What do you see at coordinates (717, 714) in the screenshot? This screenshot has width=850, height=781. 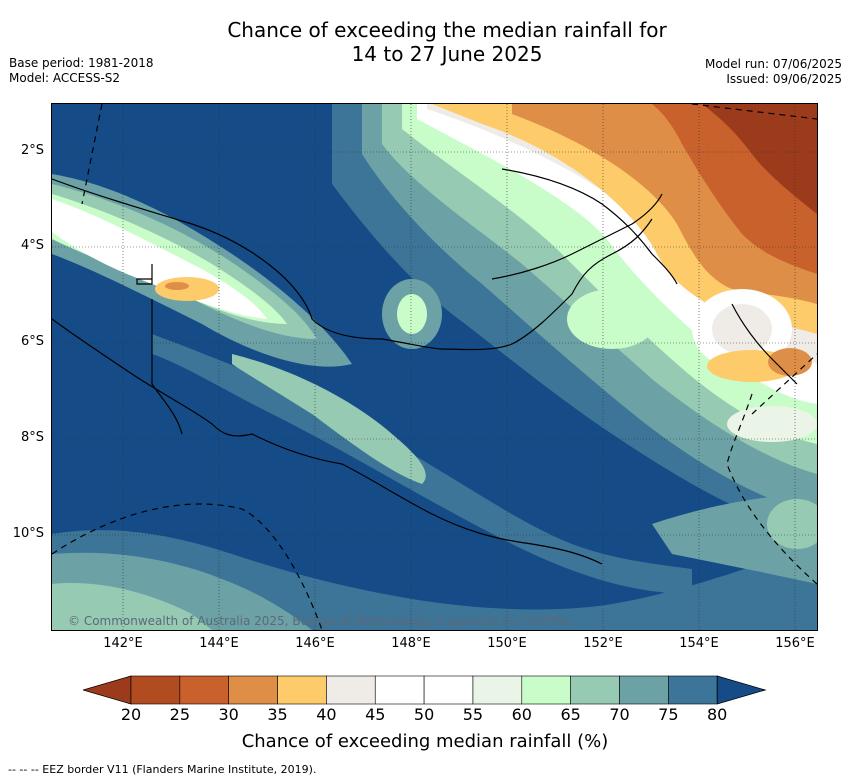 I see `colorbar-tick-label: 80` at bounding box center [717, 714].